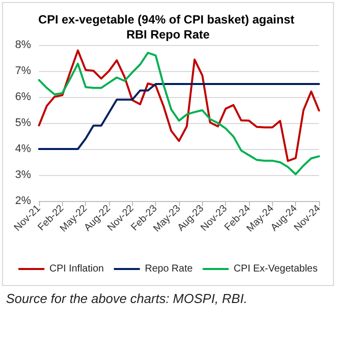 The image size is (340, 348). Describe the element at coordinates (23, 123) in the screenshot. I see `y-tick-label: 5%` at that location.